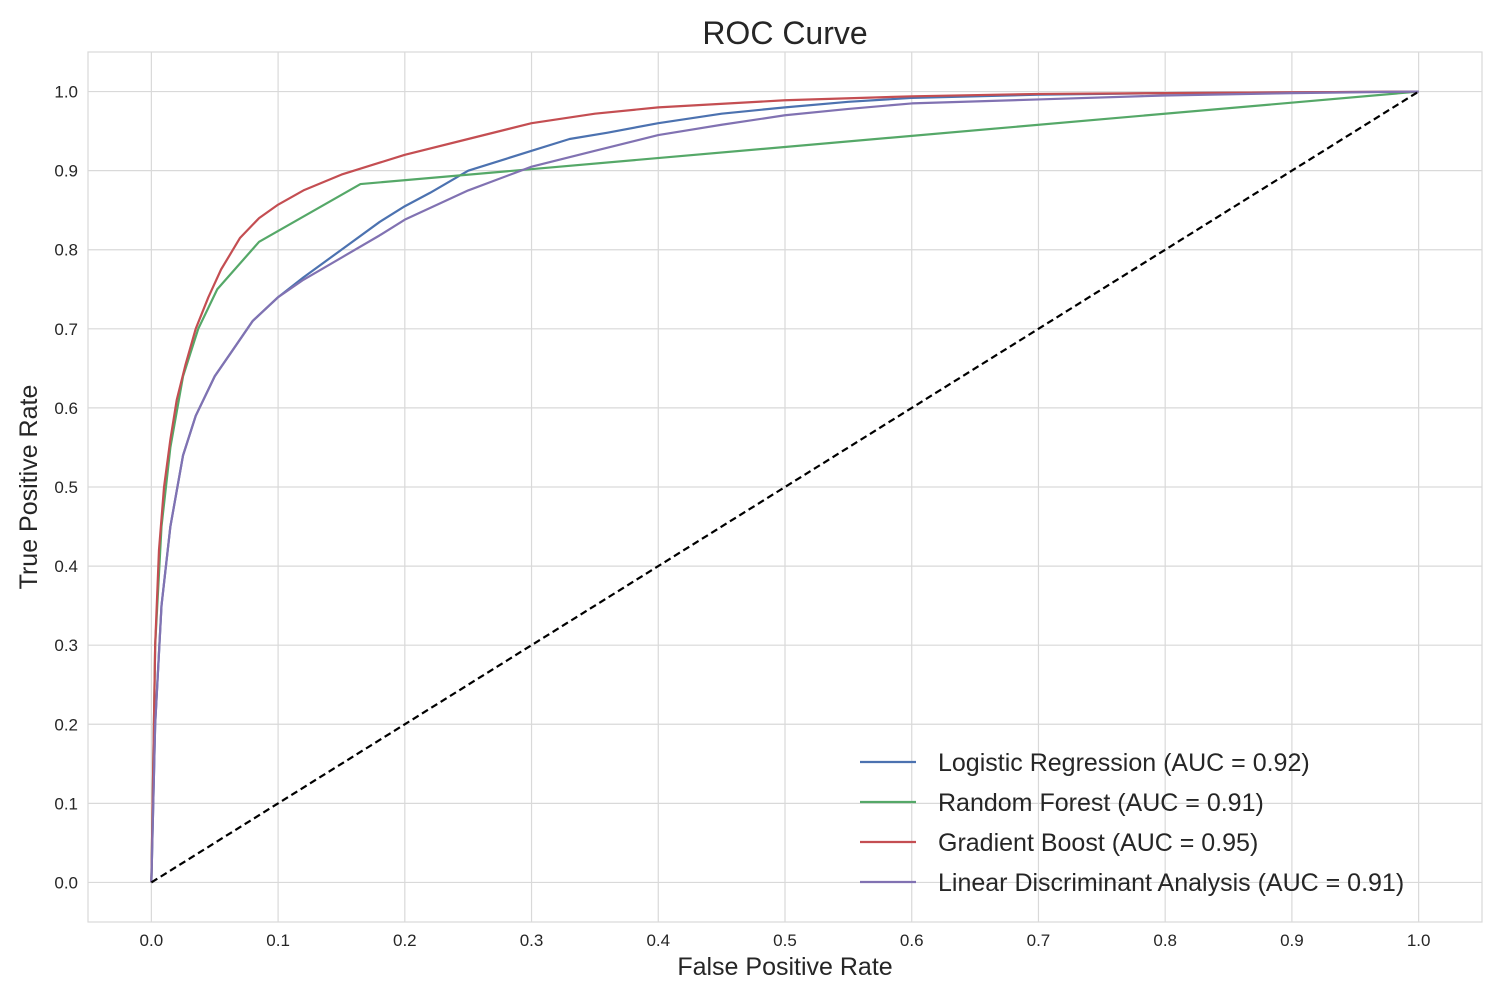  What do you see at coordinates (784, 33) in the screenshot?
I see `chart-title: ROC Curve` at bounding box center [784, 33].